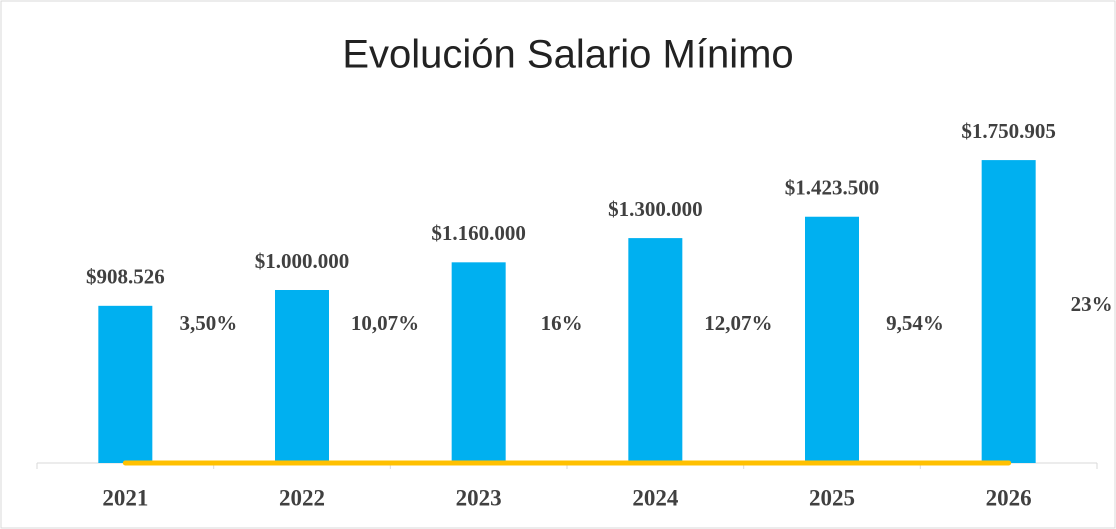  What do you see at coordinates (1092, 304) in the screenshot?
I see `percent-label: 23%` at bounding box center [1092, 304].